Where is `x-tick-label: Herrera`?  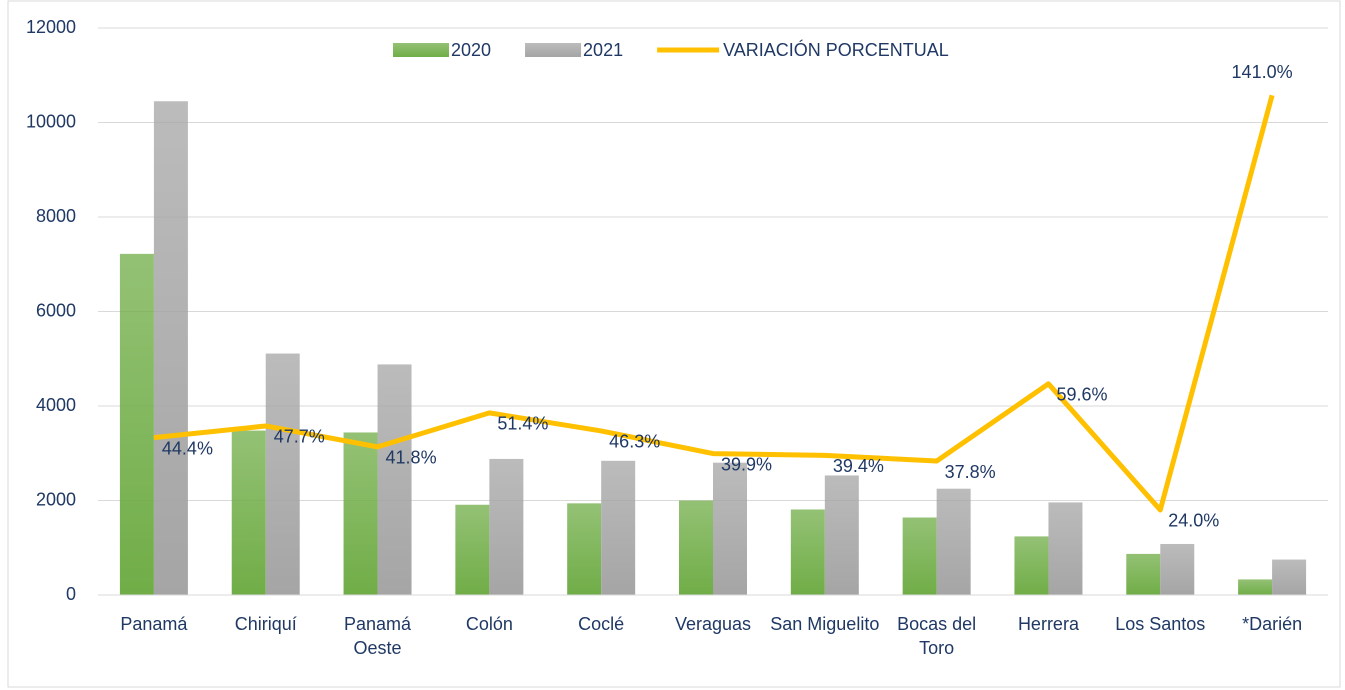
x-tick-label: Herrera is located at coordinates (1048, 624).